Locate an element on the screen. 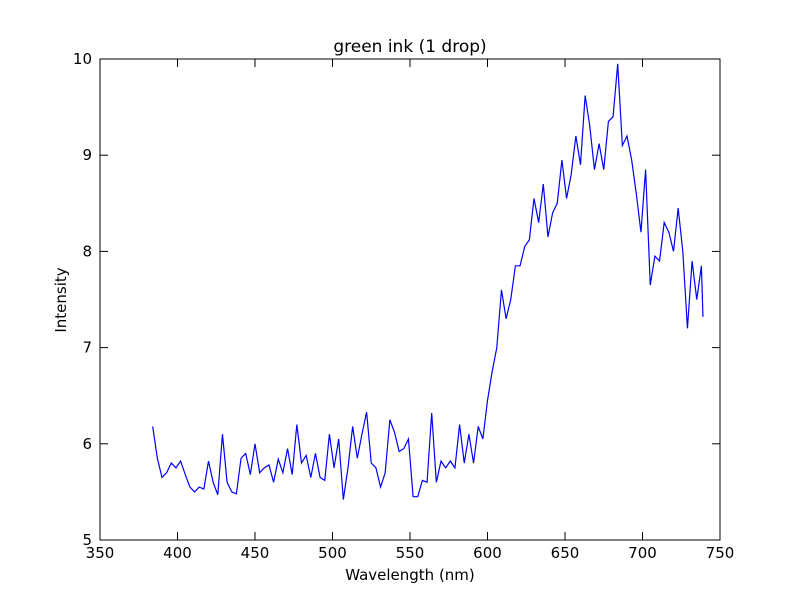 This screenshot has width=800, height=600. y-tick-label: 9 is located at coordinates (87, 155).